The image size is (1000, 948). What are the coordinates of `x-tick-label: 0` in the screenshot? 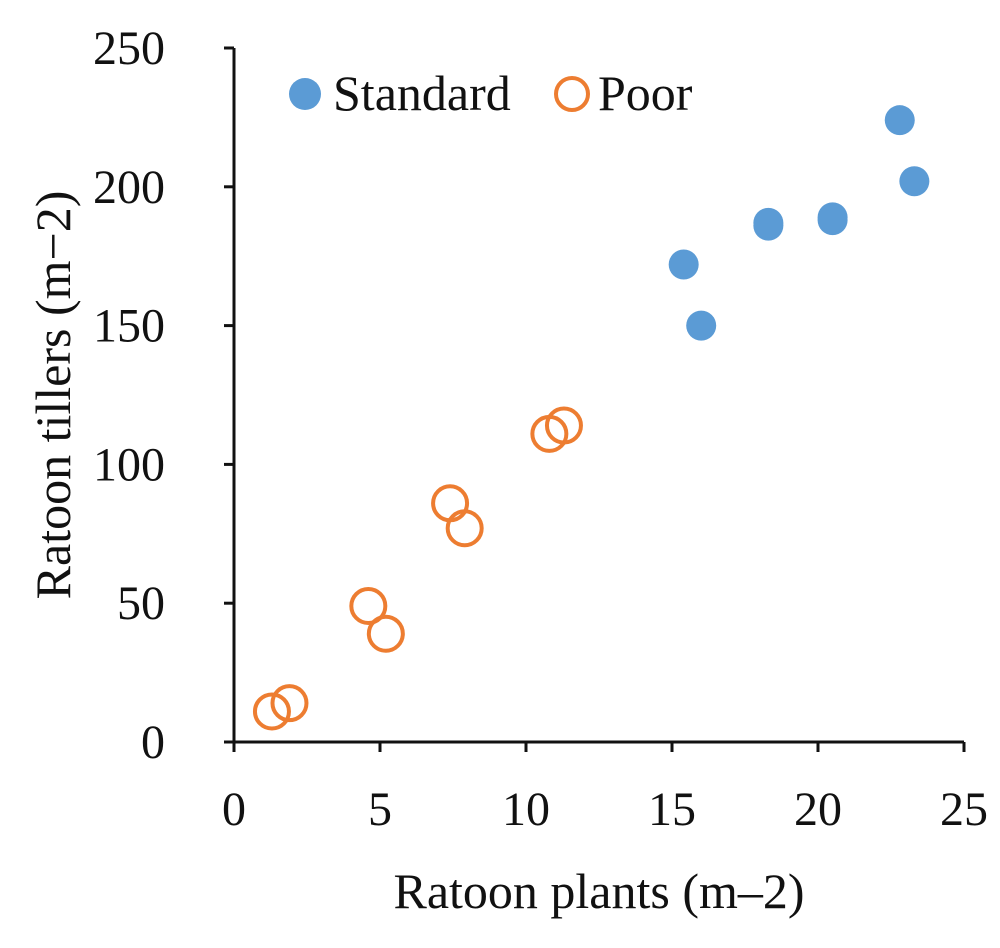 It's located at (234, 809).